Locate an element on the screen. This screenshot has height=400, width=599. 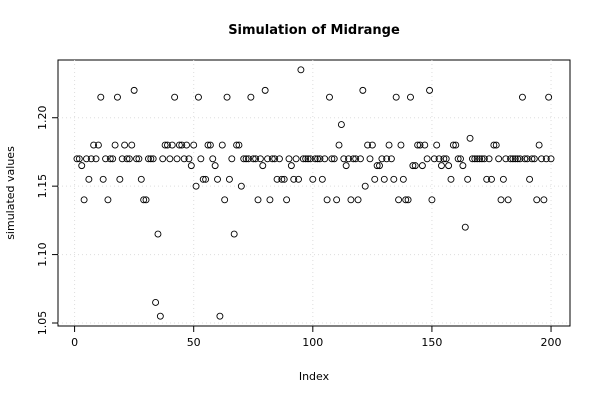
x-tick-label: 0 is located at coordinates (74, 342).